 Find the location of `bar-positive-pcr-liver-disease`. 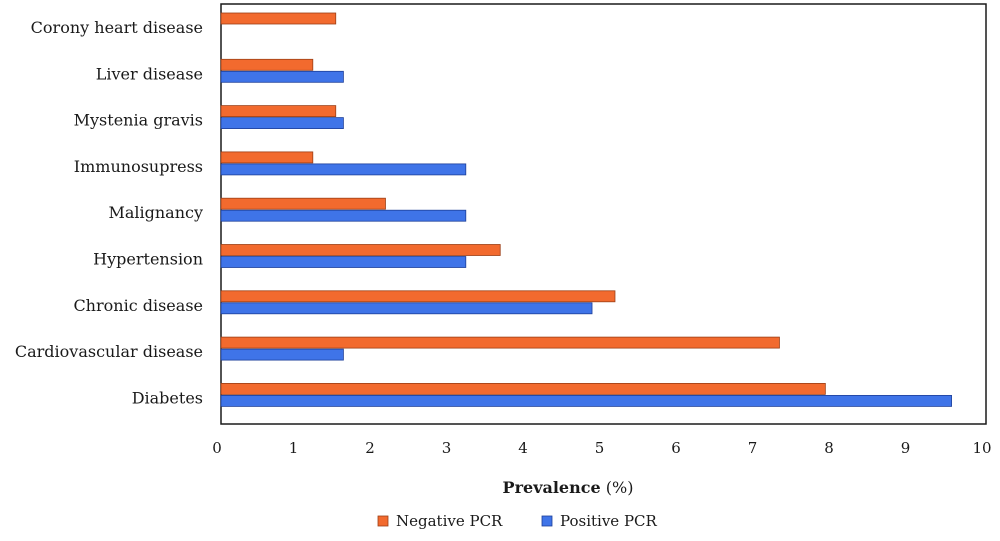

bar-positive-pcr-liver-disease is located at coordinates (282, 76).